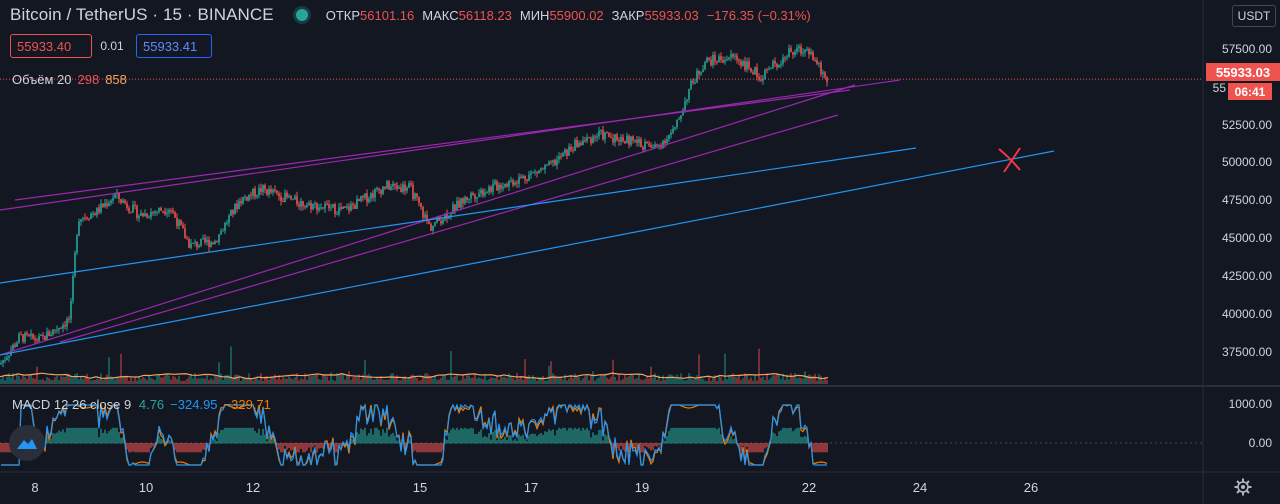 Image resolution: width=1280 pixels, height=504 pixels. Describe the element at coordinates (27, 443) in the screenshot. I see `tradingview-logo-icon` at that location.